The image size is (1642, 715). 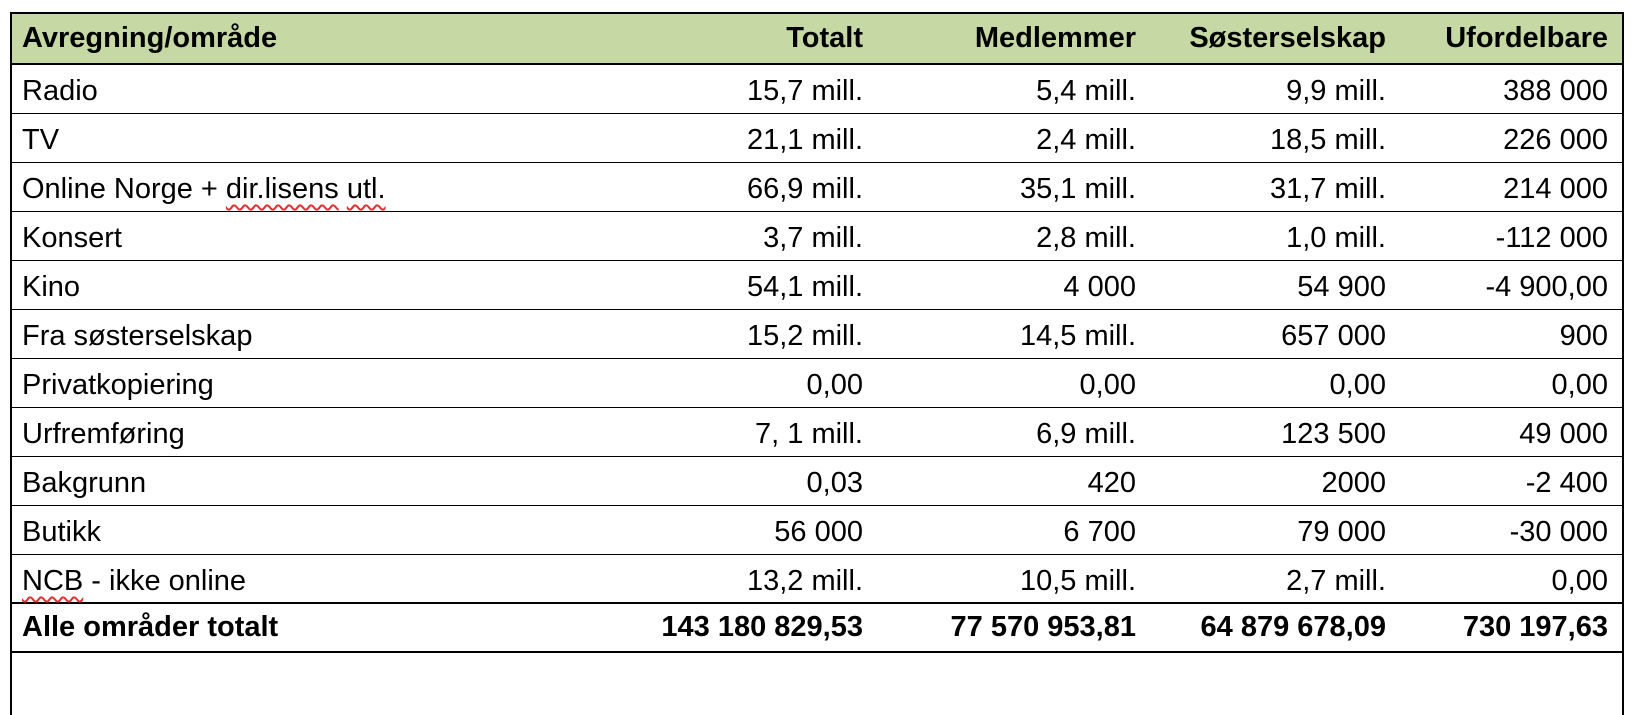 What do you see at coordinates (282, 189) in the screenshot?
I see `spellcheck-flagged-word: dir.lisens` at bounding box center [282, 189].